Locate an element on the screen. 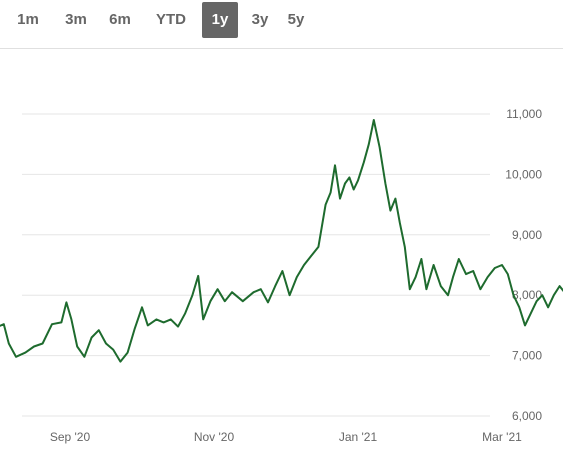  range-selector: 1m 3m 6m YTD 1y 3y 5y is located at coordinates (165, 20).